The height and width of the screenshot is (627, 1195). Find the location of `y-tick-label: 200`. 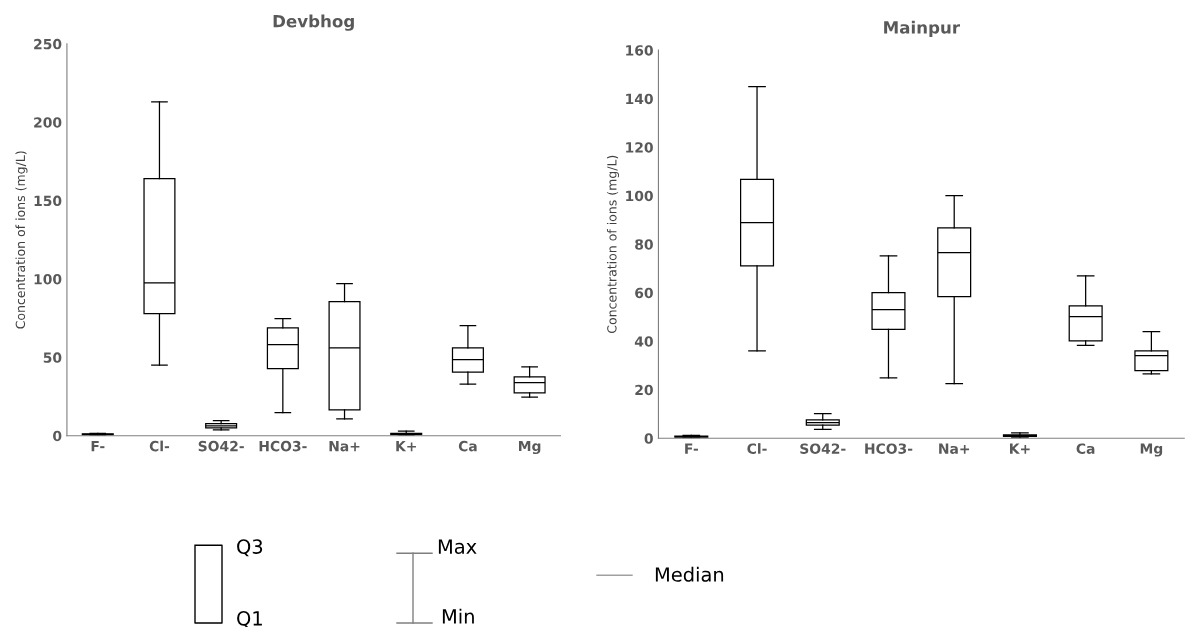

y-tick-label: 200 is located at coordinates (48, 122).